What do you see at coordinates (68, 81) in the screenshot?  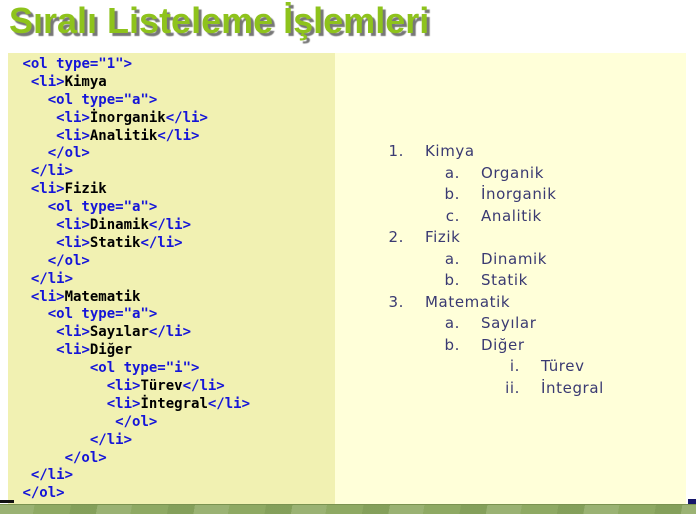 I see `code-line: <li>Kimya` at bounding box center [68, 81].